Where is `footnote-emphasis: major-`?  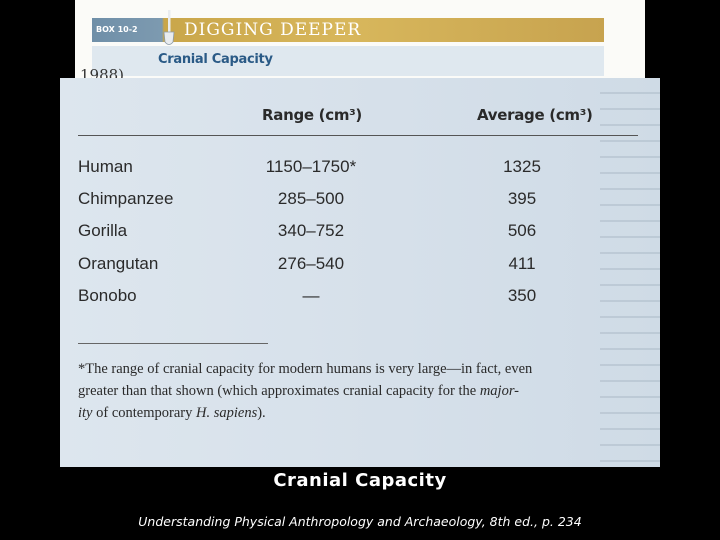 footnote-emphasis: major- is located at coordinates (499, 391).